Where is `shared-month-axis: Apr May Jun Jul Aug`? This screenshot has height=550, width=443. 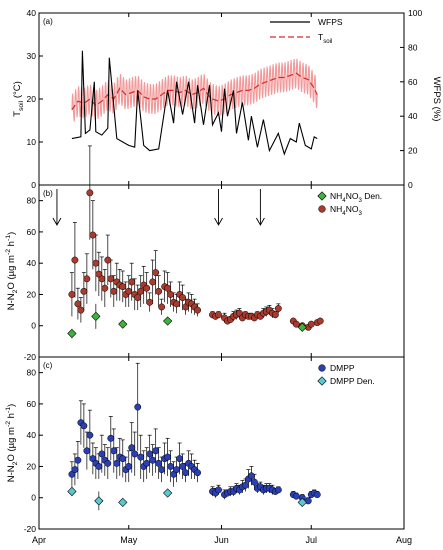
shared-month-axis: Apr May Jun Jul Aug is located at coordinates (222, 540).